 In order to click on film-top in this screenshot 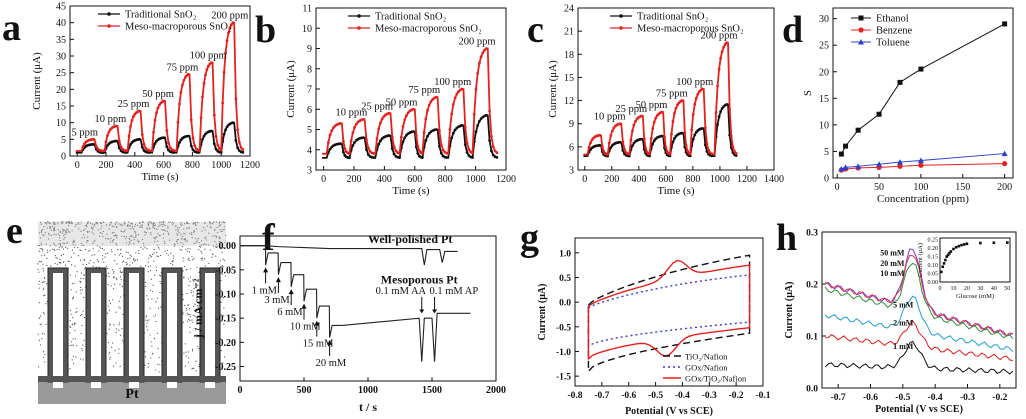, I will do `click(132, 234)`.